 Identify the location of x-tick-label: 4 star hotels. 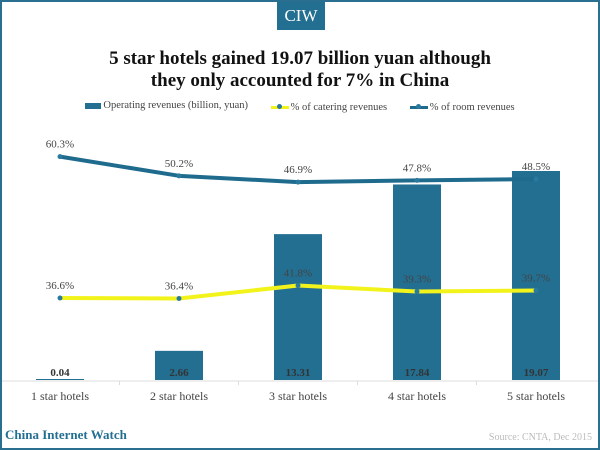
(417, 396).